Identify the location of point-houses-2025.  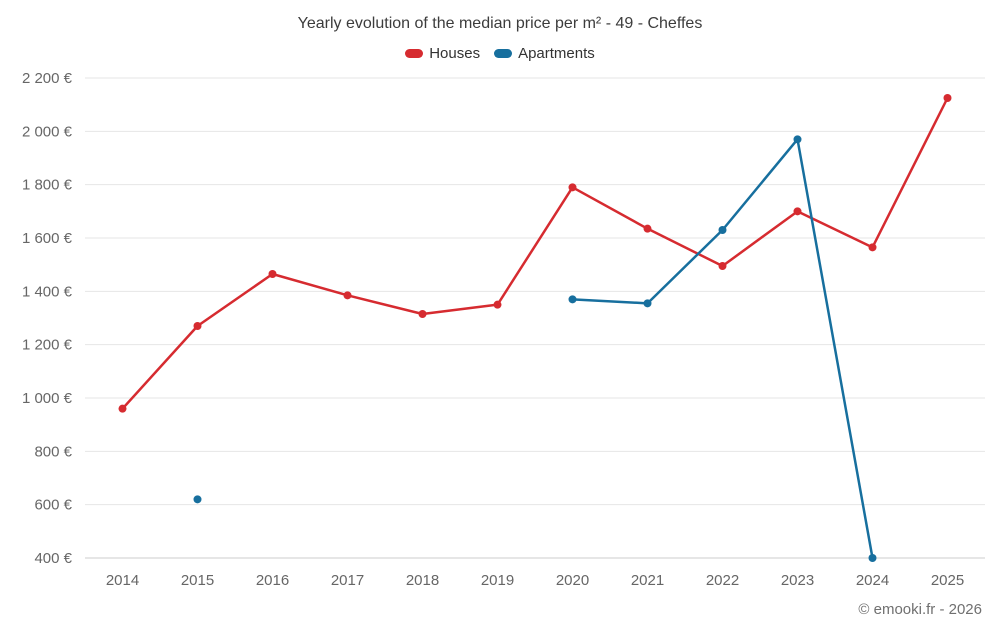
(947, 98).